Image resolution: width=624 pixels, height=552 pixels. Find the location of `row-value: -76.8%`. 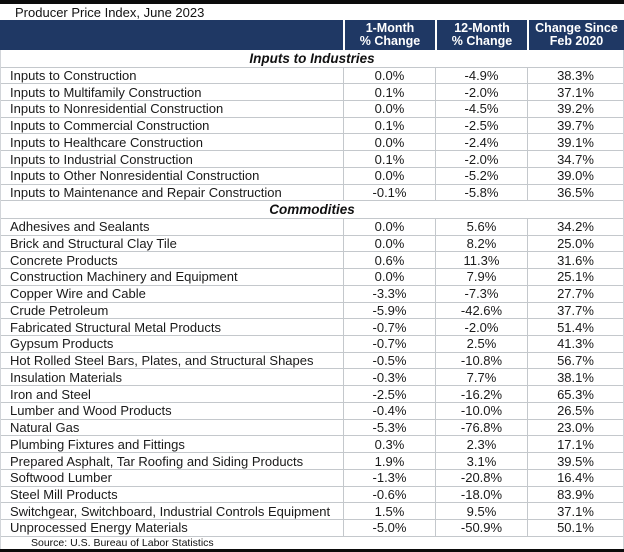

row-value: -76.8% is located at coordinates (481, 427).